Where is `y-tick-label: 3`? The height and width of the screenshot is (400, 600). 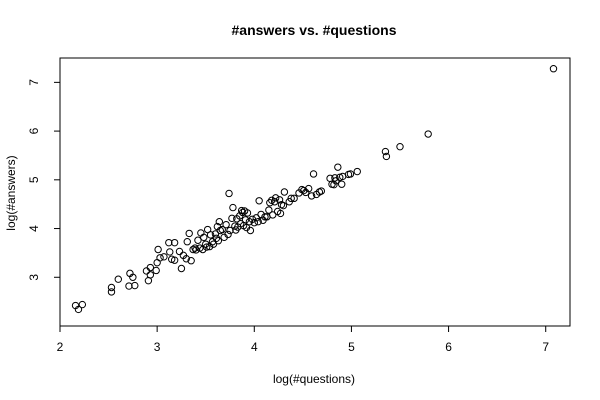
y-tick-label: 3 is located at coordinates (34, 277).